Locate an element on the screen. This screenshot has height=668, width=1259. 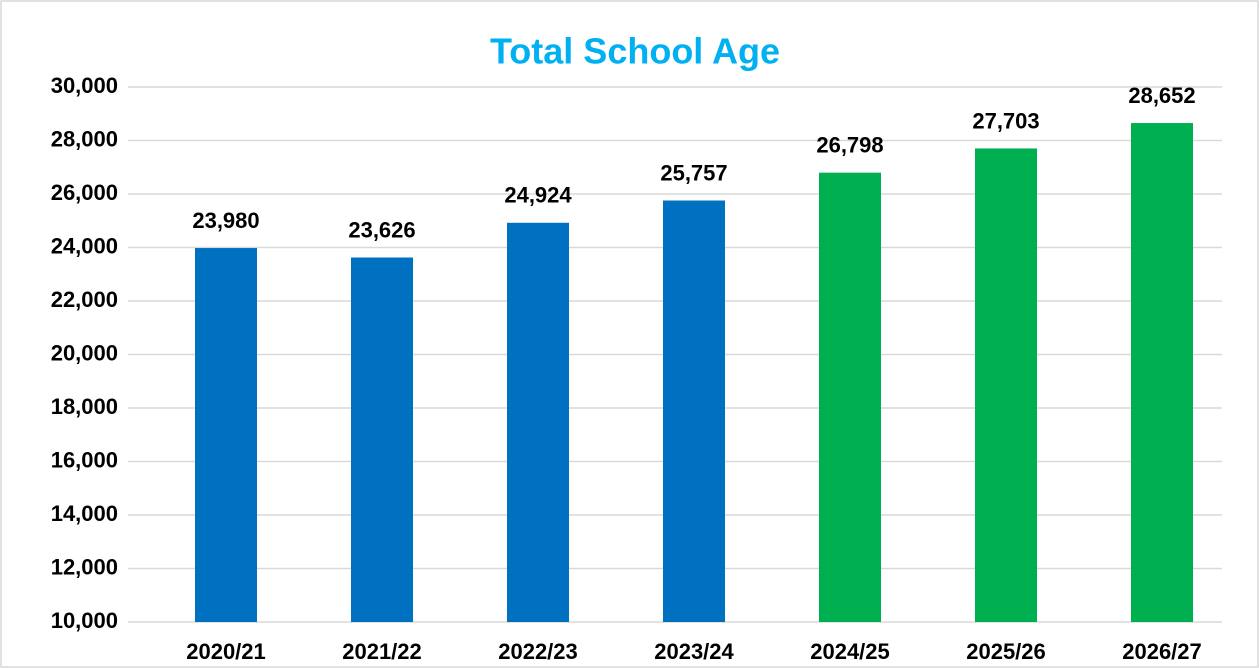
y-tick-label: 16,000 is located at coordinates (84, 459).